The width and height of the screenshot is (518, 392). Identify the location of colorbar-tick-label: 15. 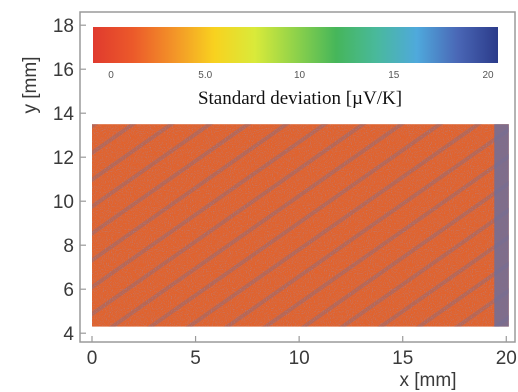
(394, 75).